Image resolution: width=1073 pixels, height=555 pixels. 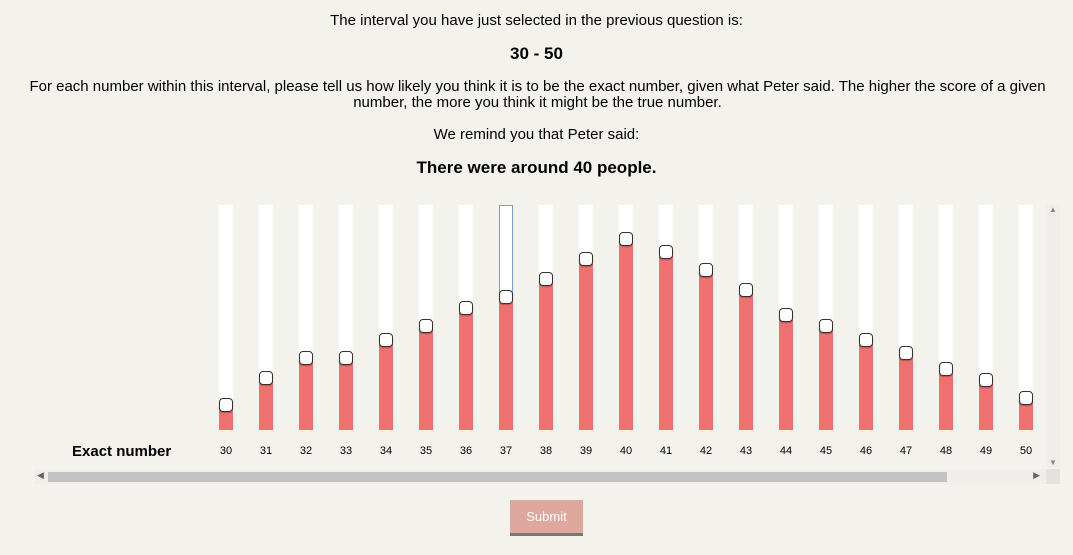 What do you see at coordinates (746, 451) in the screenshot?
I see `number-label: 43` at bounding box center [746, 451].